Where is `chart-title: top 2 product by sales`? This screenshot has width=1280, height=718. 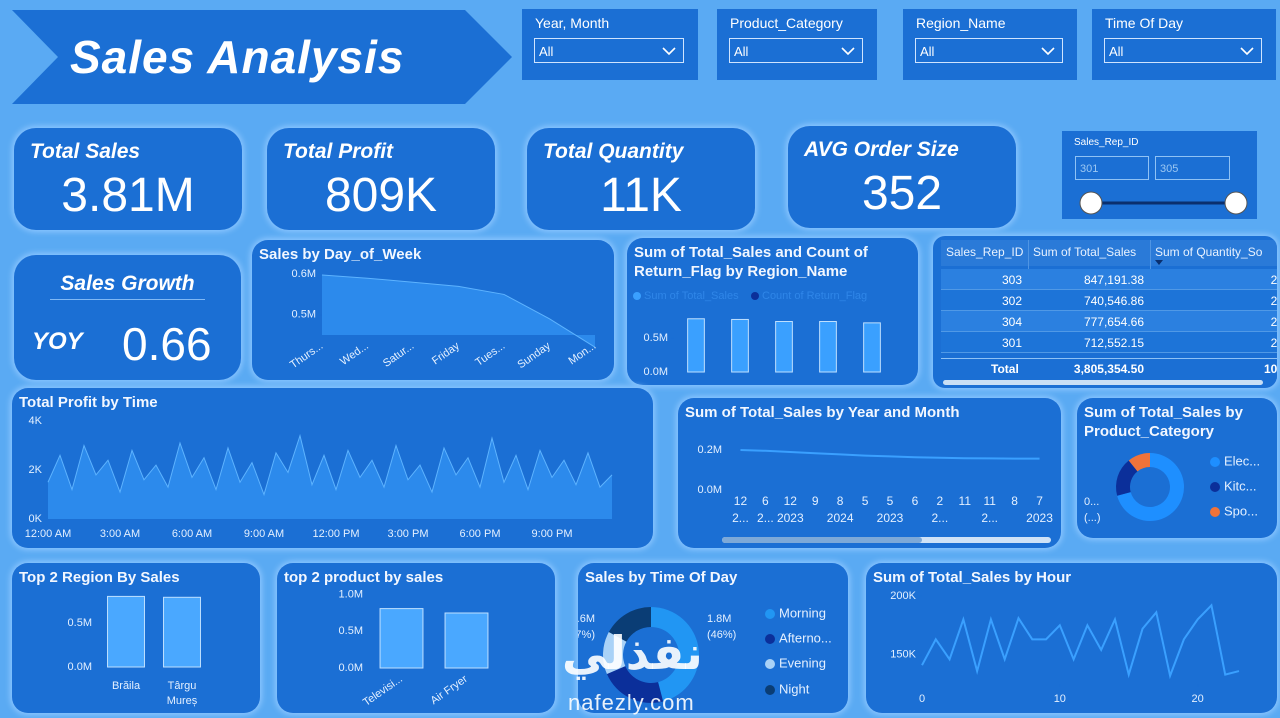
chart-title: top 2 product by sales is located at coordinates (364, 577).